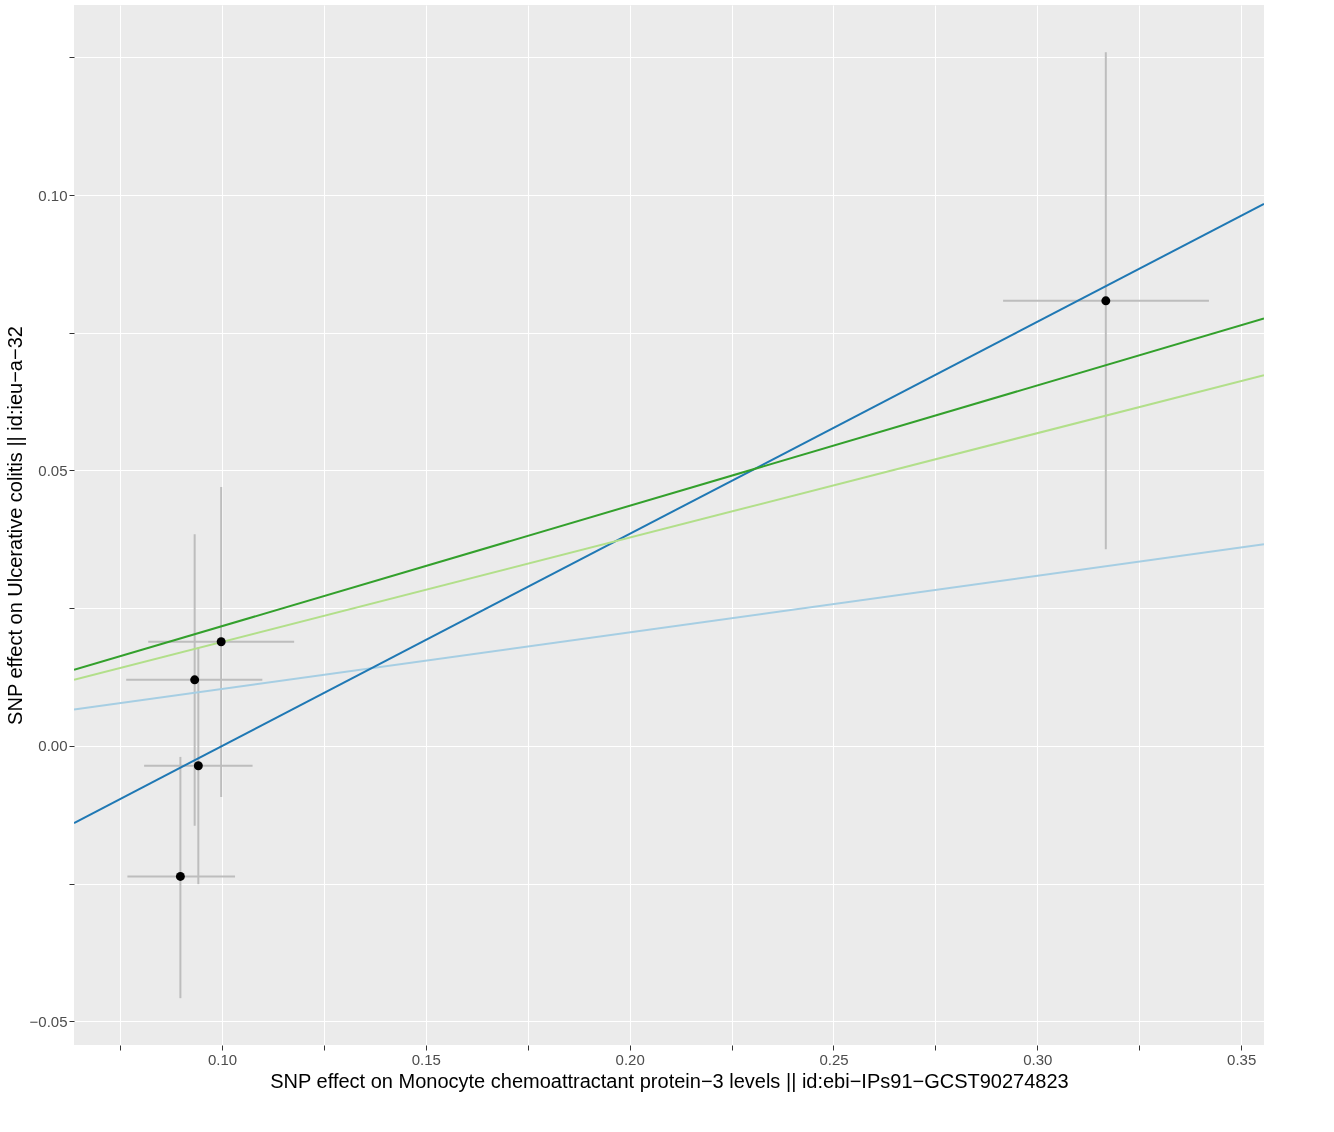  Describe the element at coordinates (426, 1059) in the screenshot. I see `x-tick-label: 0.15` at that location.